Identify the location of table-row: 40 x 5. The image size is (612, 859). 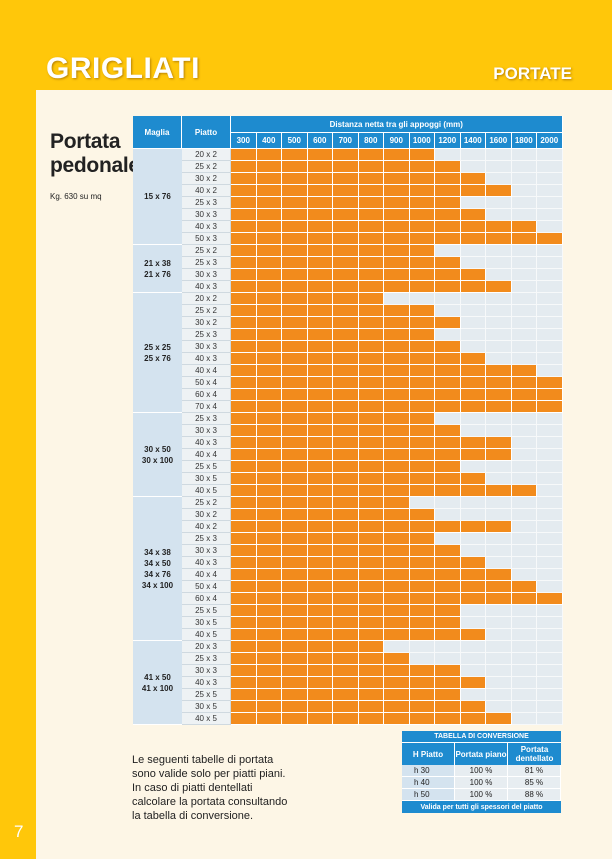
(348, 635).